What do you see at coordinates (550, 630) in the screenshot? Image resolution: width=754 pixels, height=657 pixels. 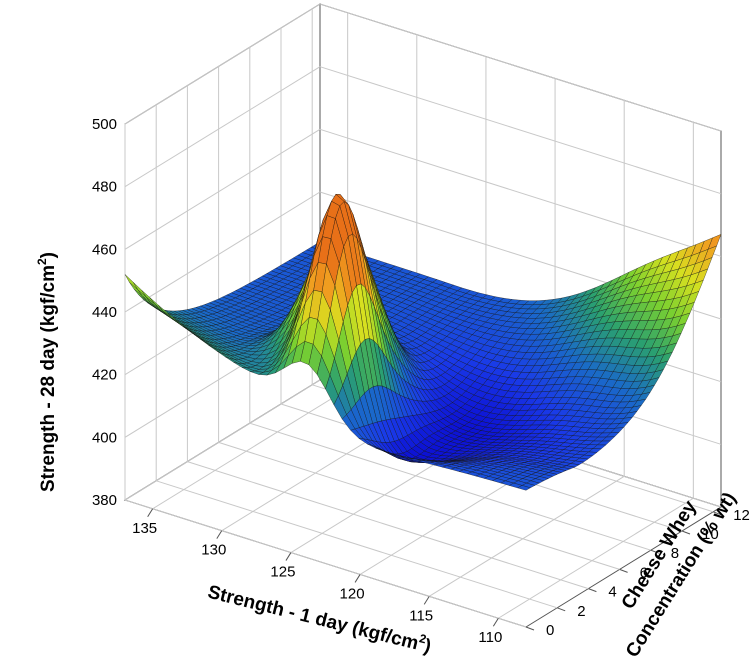 I see `y-tick-label: 0` at bounding box center [550, 630].